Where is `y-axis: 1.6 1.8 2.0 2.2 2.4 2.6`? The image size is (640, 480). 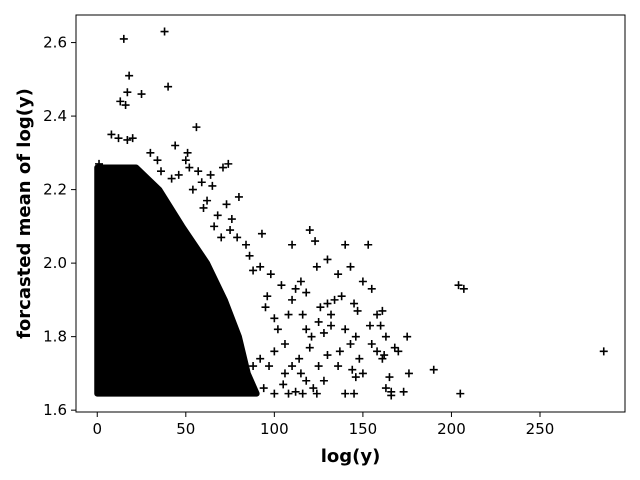 y-axis: 1.6 1.8 2.0 2.2 2.4 2.6 is located at coordinates (59, 226).